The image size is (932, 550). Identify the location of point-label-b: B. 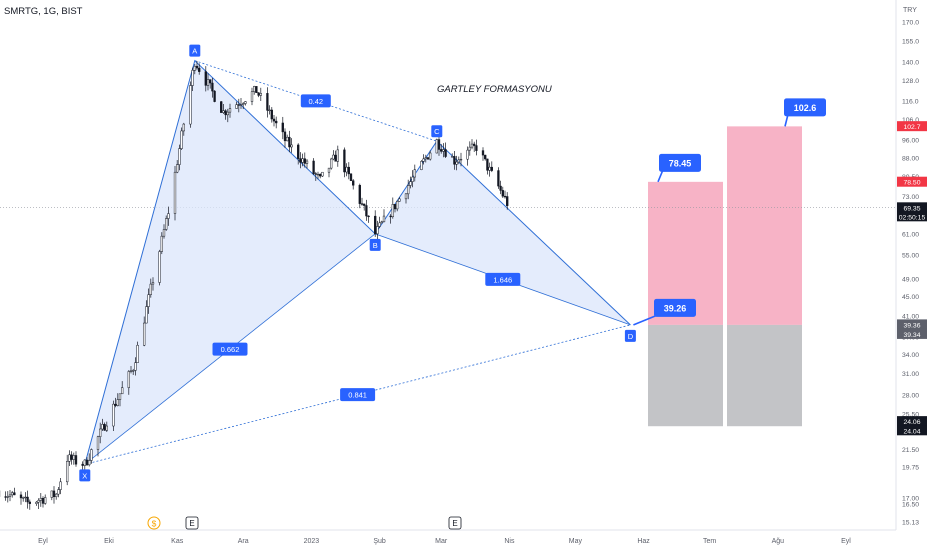
(375, 244).